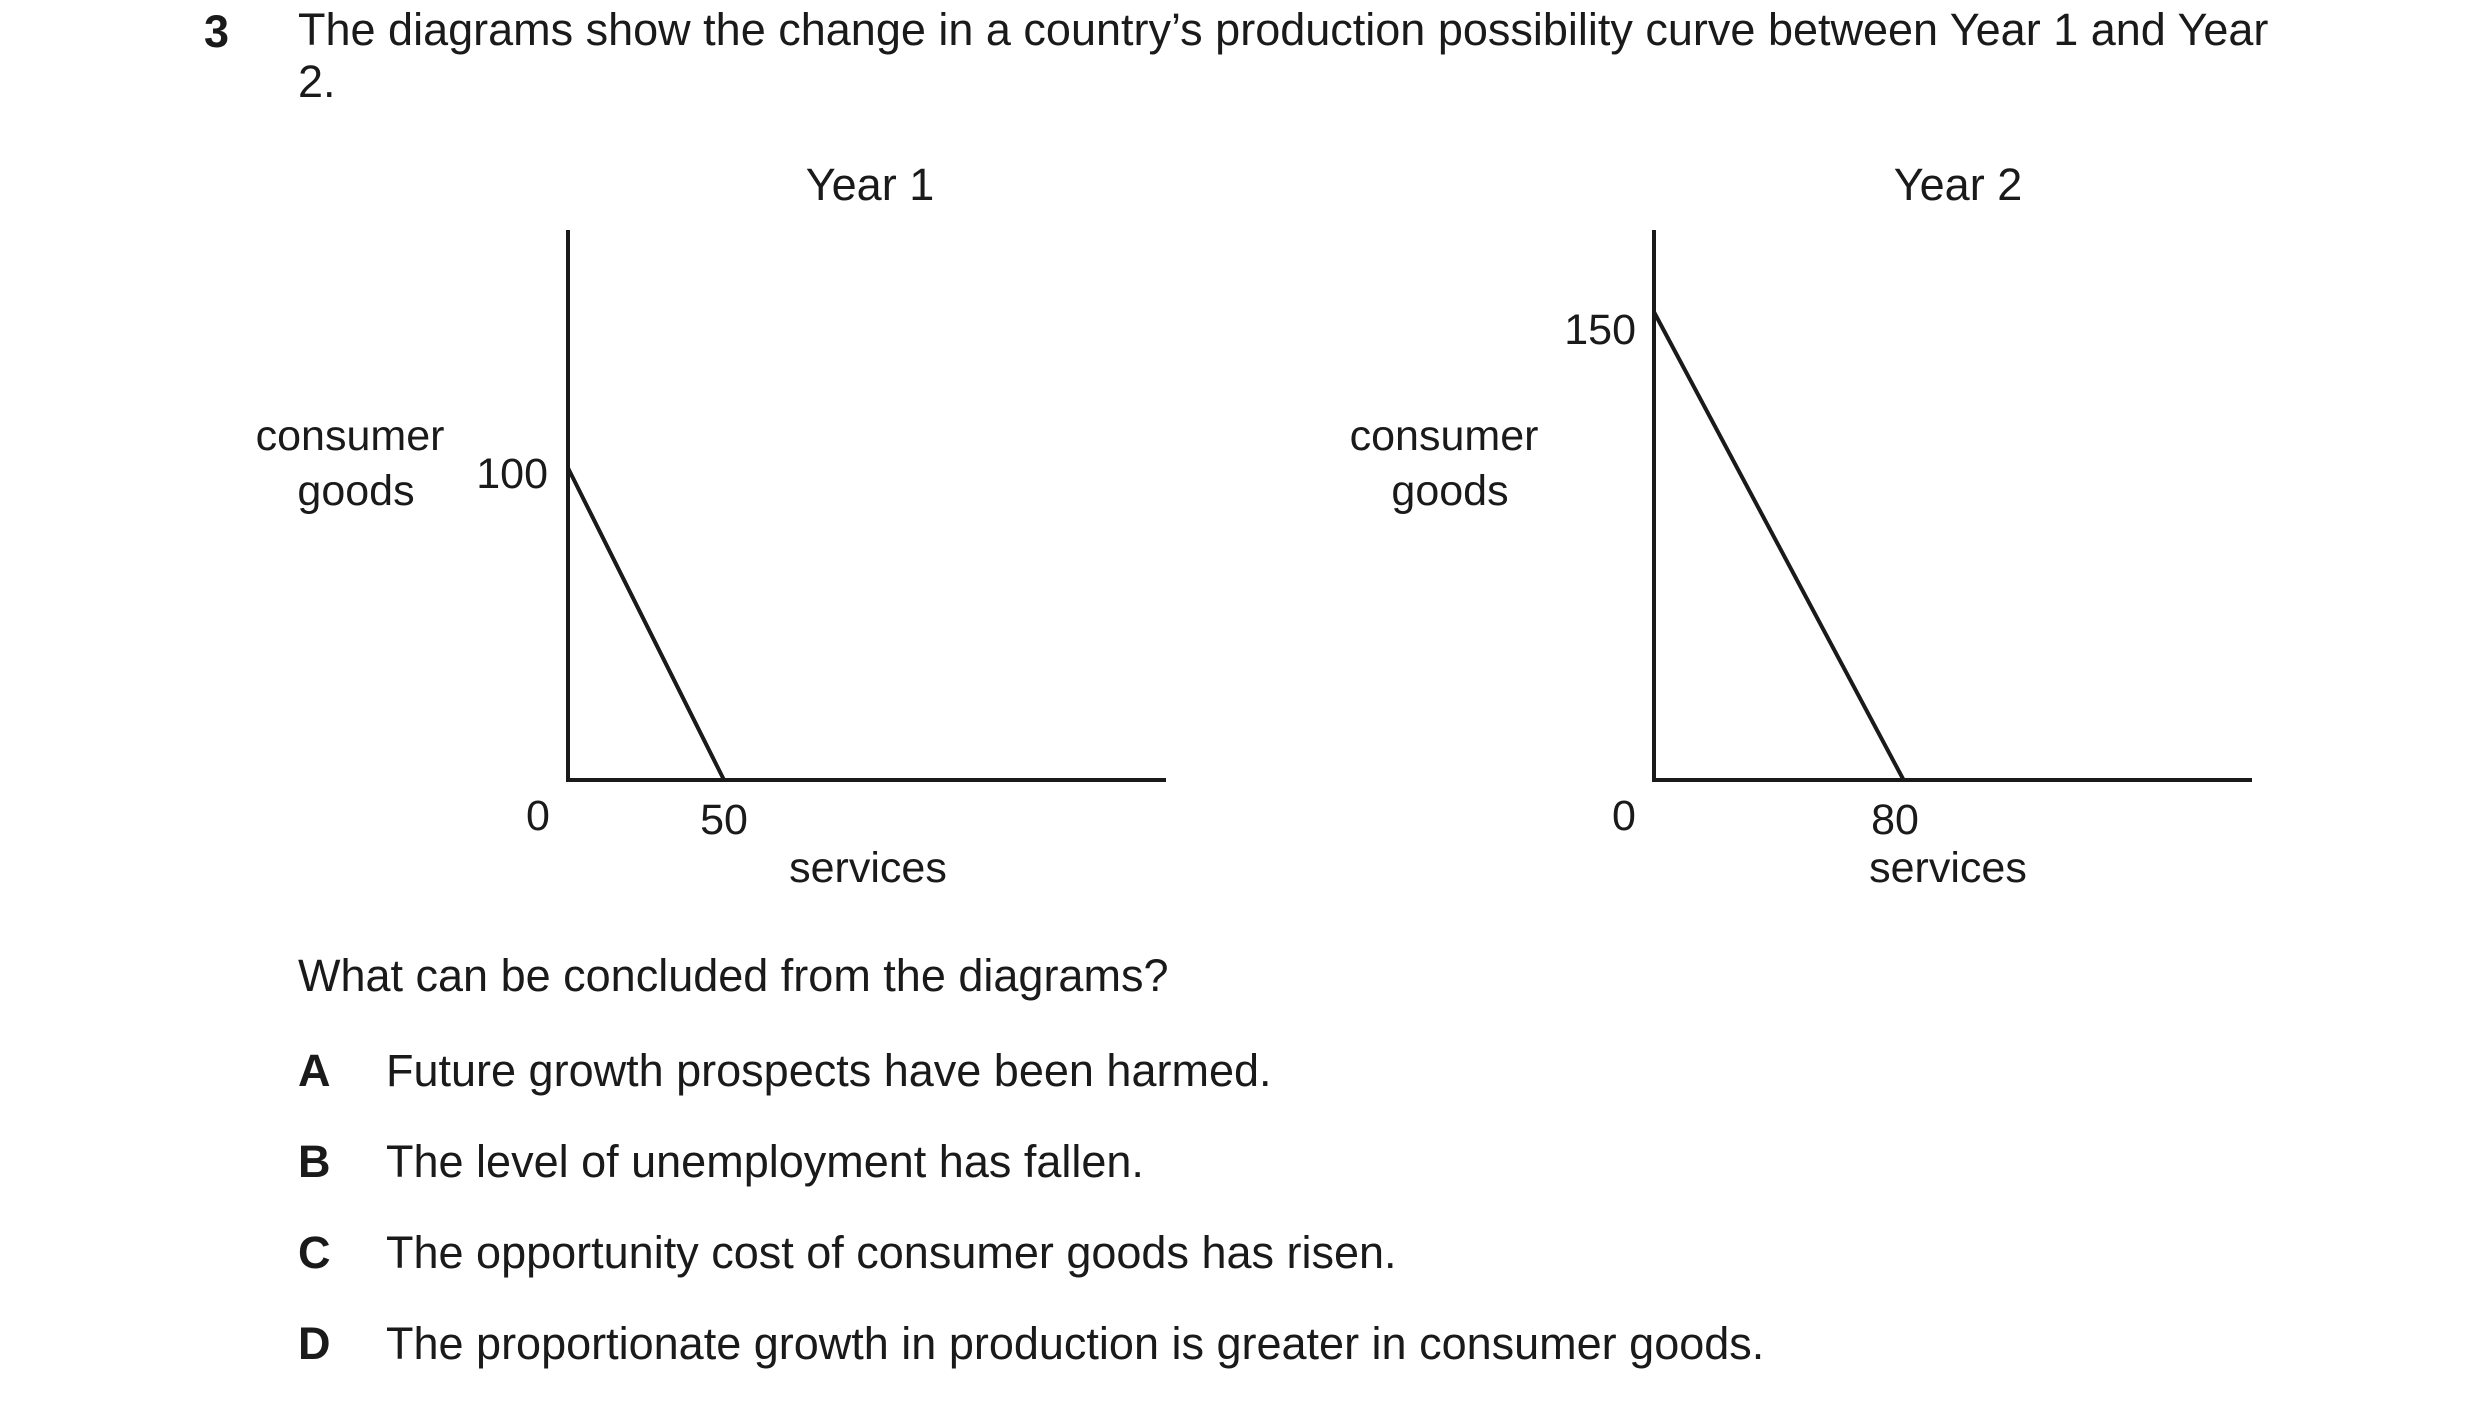 The width and height of the screenshot is (2480, 1409). I want to click on x-tick-label: 80, so click(1895, 820).